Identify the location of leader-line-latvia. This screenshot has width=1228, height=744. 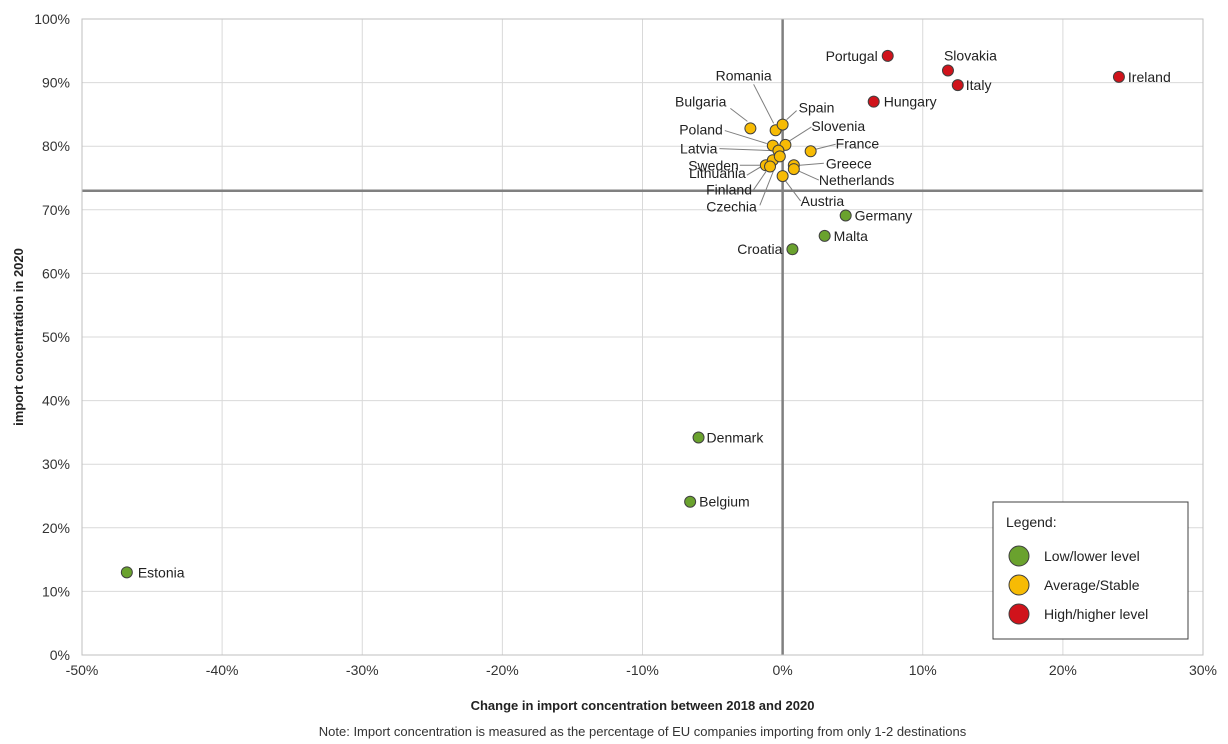
(746, 150).